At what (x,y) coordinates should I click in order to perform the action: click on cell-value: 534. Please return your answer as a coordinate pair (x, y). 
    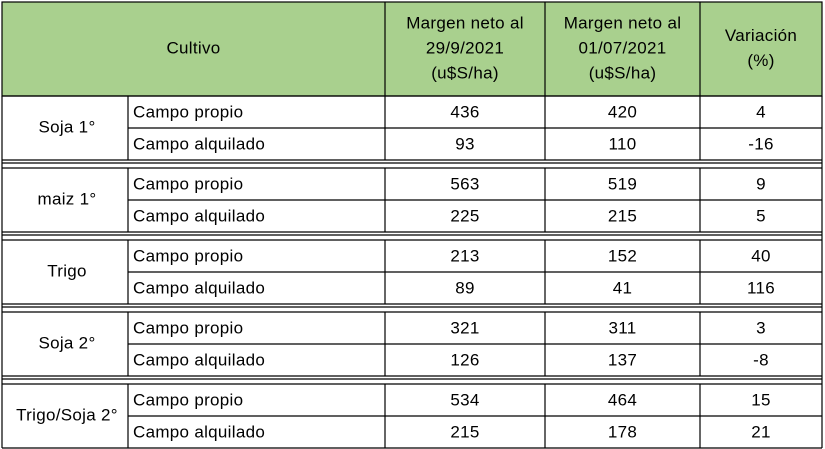
    Looking at the image, I should click on (464, 399).